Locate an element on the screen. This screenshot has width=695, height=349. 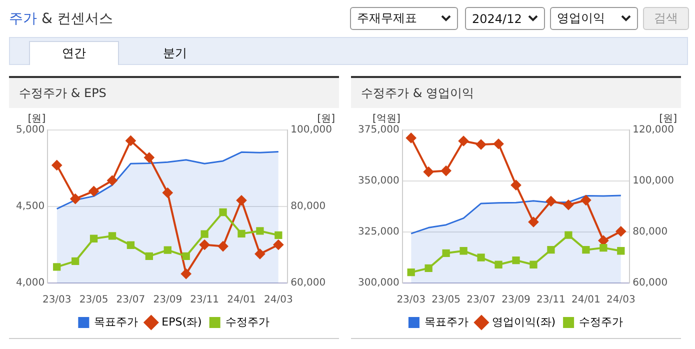
y-axis-title: [억원] is located at coordinates (386, 119).